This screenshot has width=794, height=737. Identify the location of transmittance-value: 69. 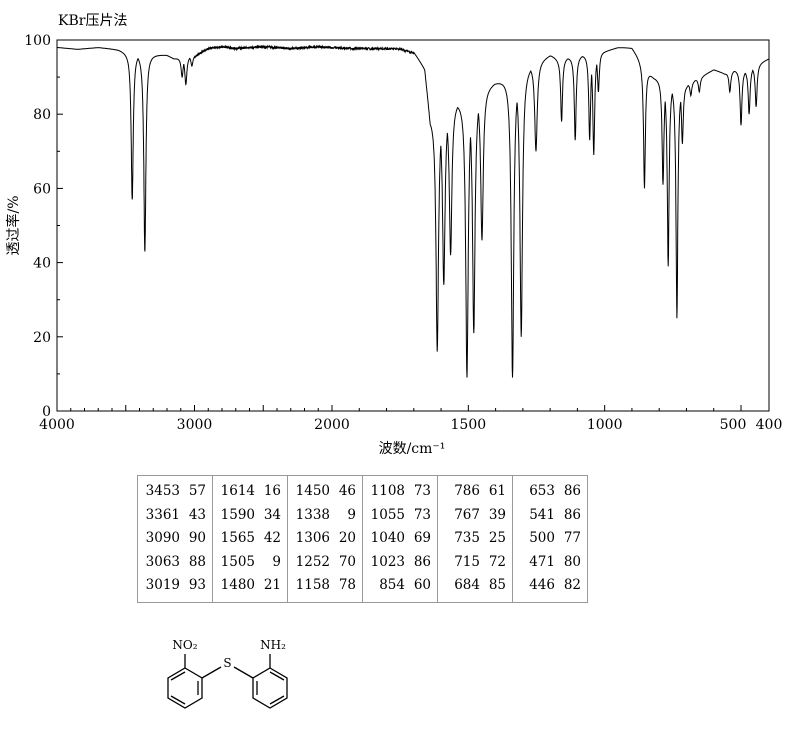
(422, 538).